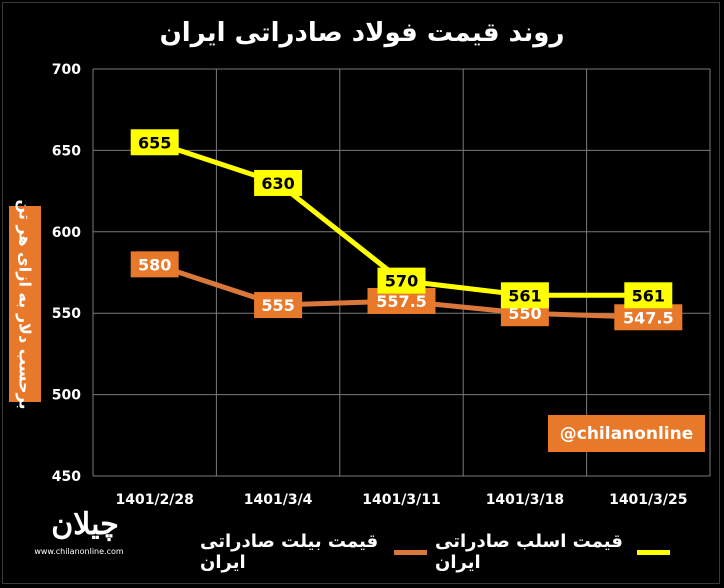 This screenshot has height=588, width=724. Describe the element at coordinates (626, 433) in the screenshot. I see `watermark-handle: @chilanonline` at that location.